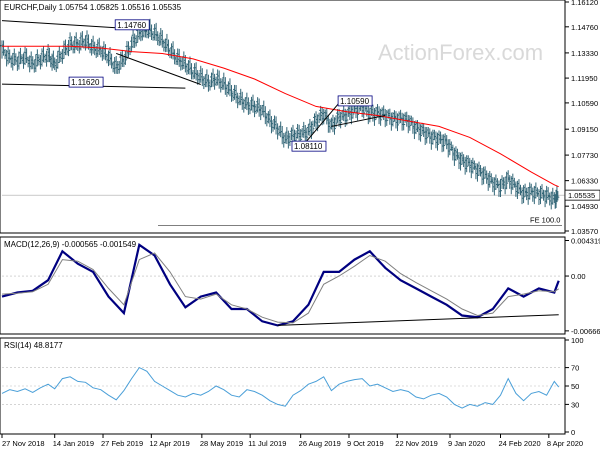 This screenshot has width=600, height=450. I want to click on y-tick-label: 0, so click(573, 432).